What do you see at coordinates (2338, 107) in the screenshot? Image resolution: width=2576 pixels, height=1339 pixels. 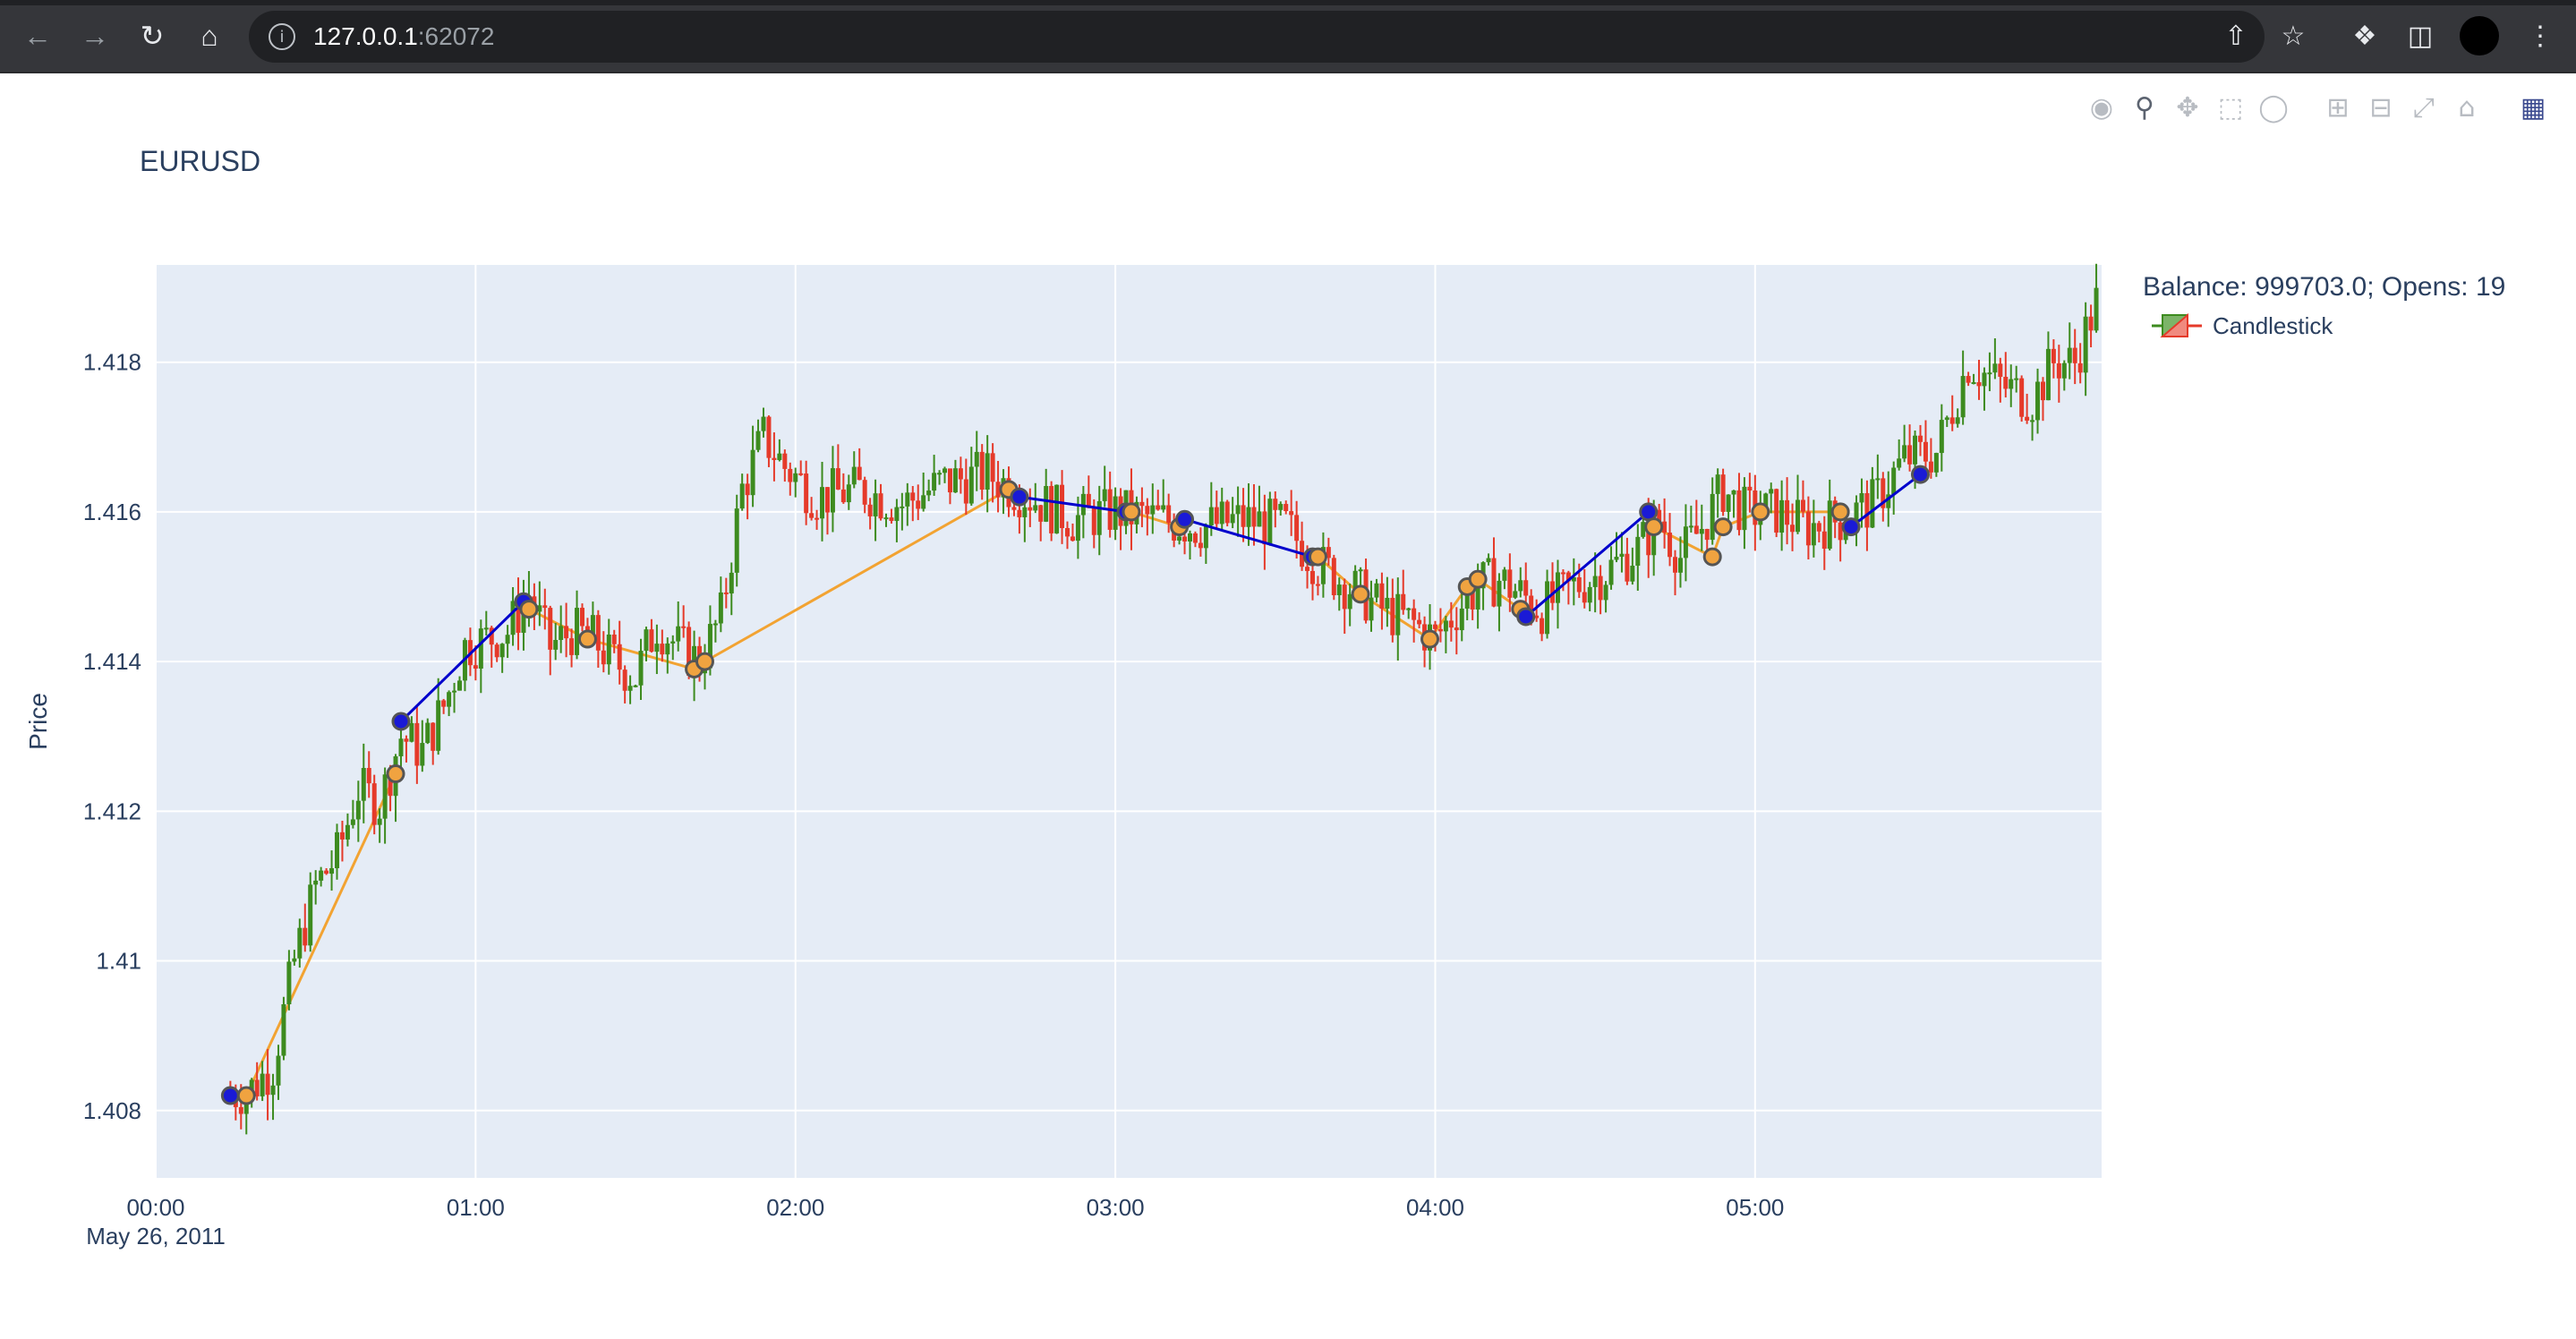 I see `zoom-in-icon: ⊞` at bounding box center [2338, 107].